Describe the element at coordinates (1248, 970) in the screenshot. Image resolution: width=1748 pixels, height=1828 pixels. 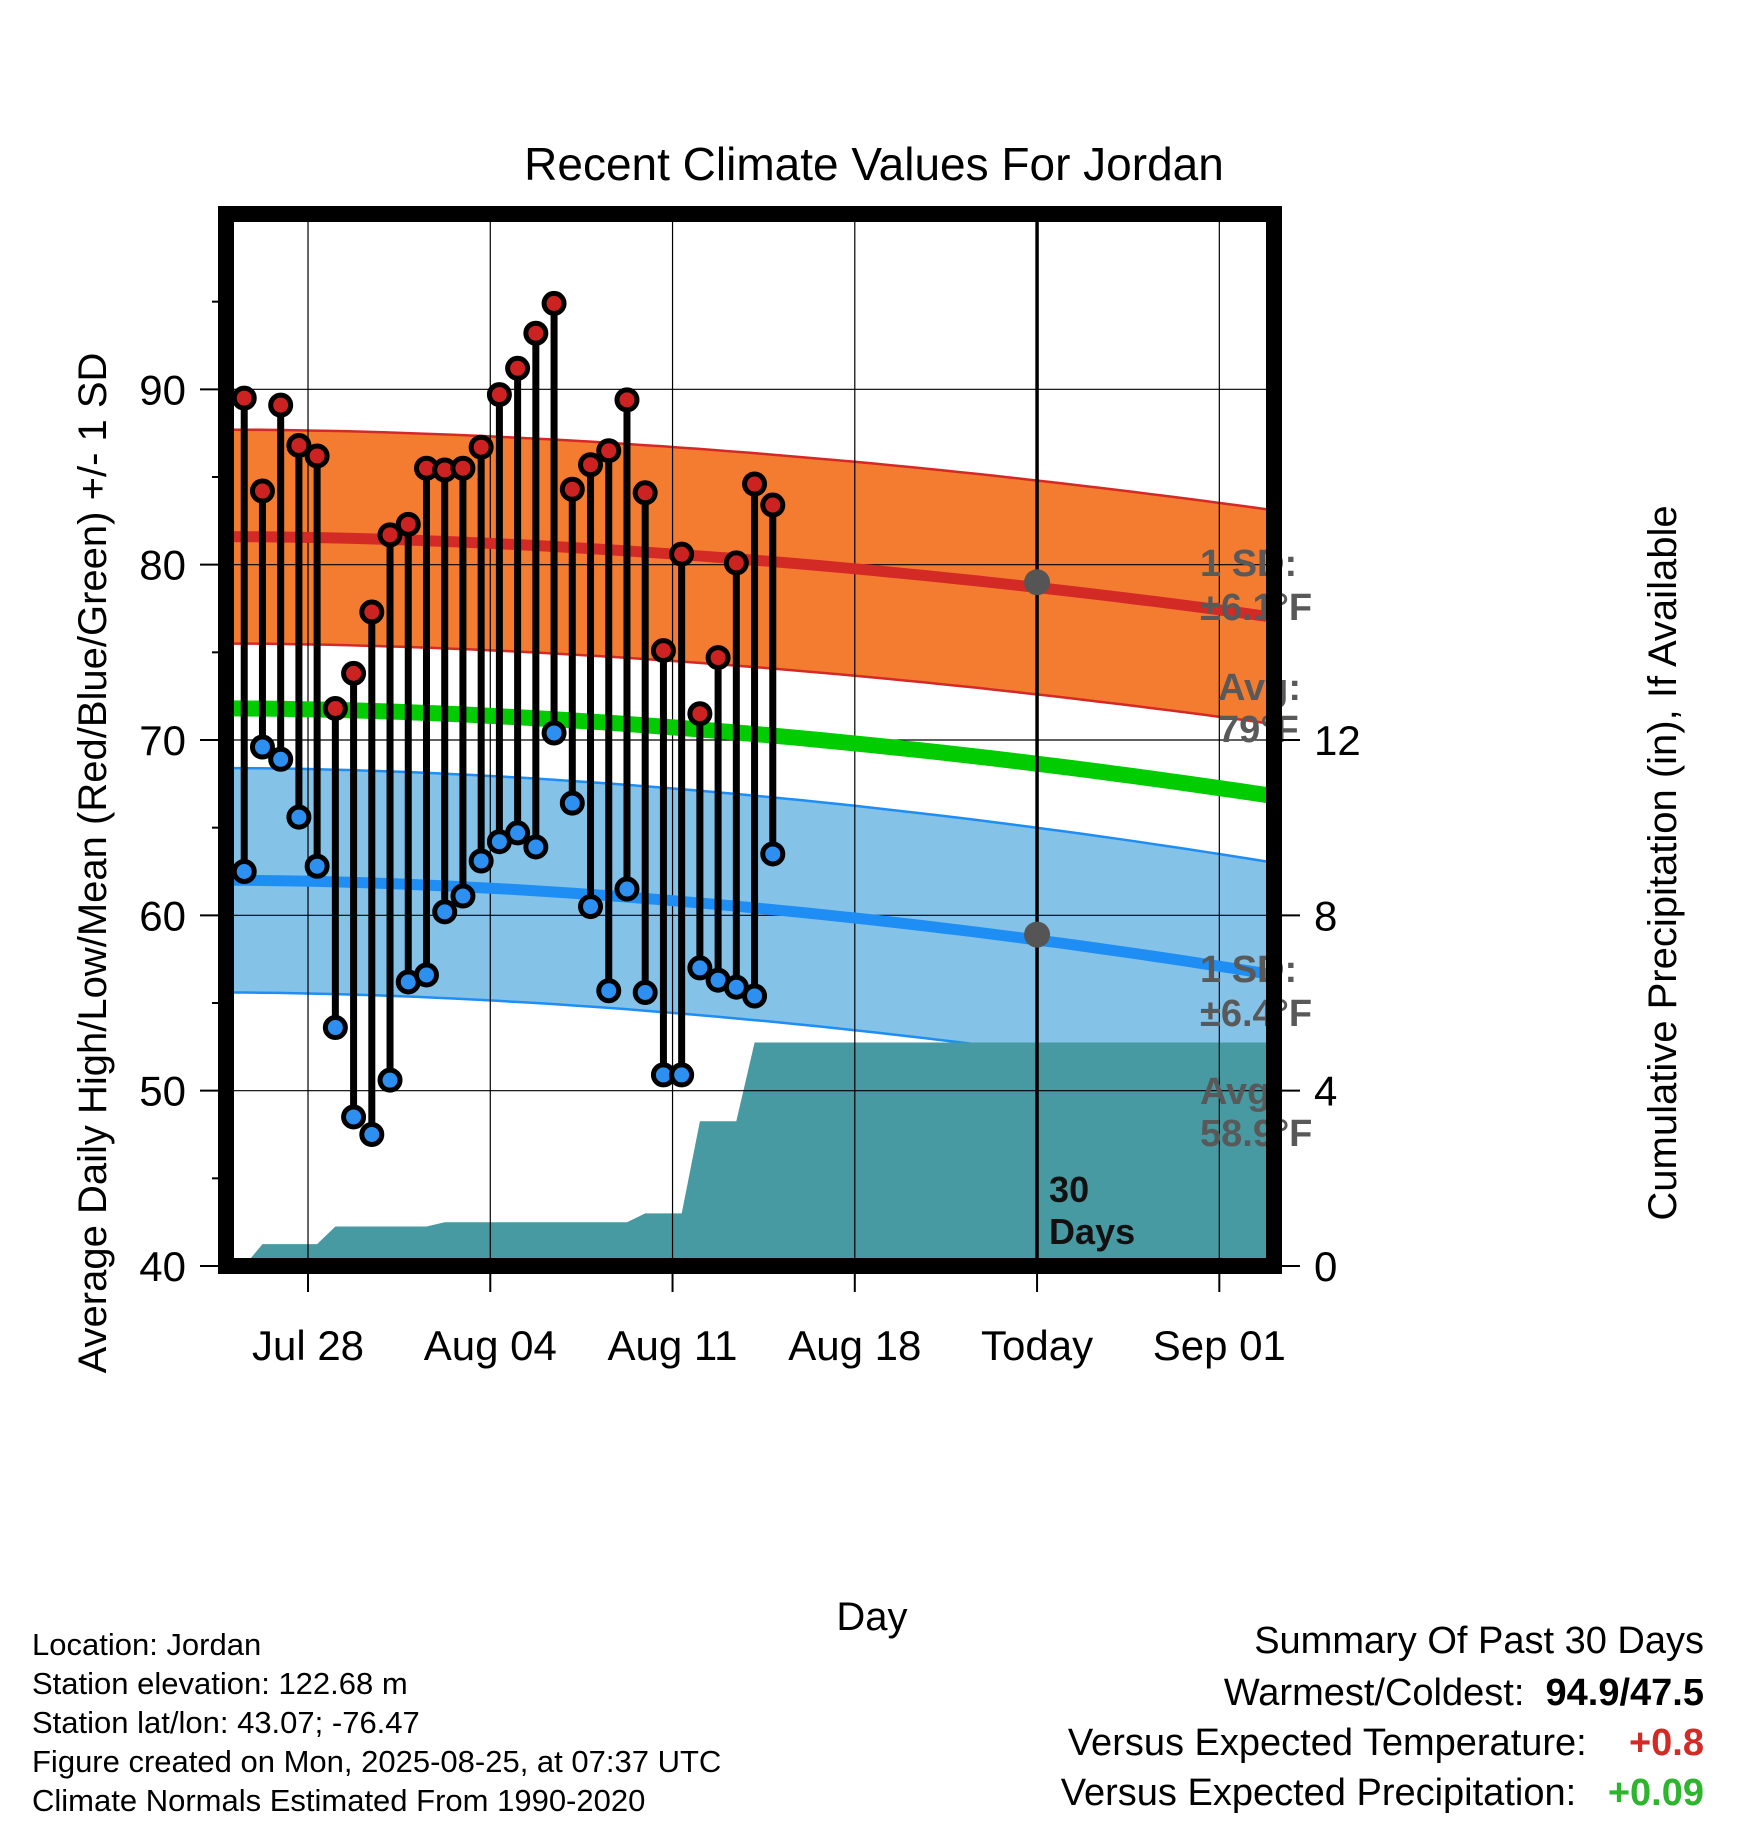
I see `annotation-low-sd-label: 1 SD:` at that location.